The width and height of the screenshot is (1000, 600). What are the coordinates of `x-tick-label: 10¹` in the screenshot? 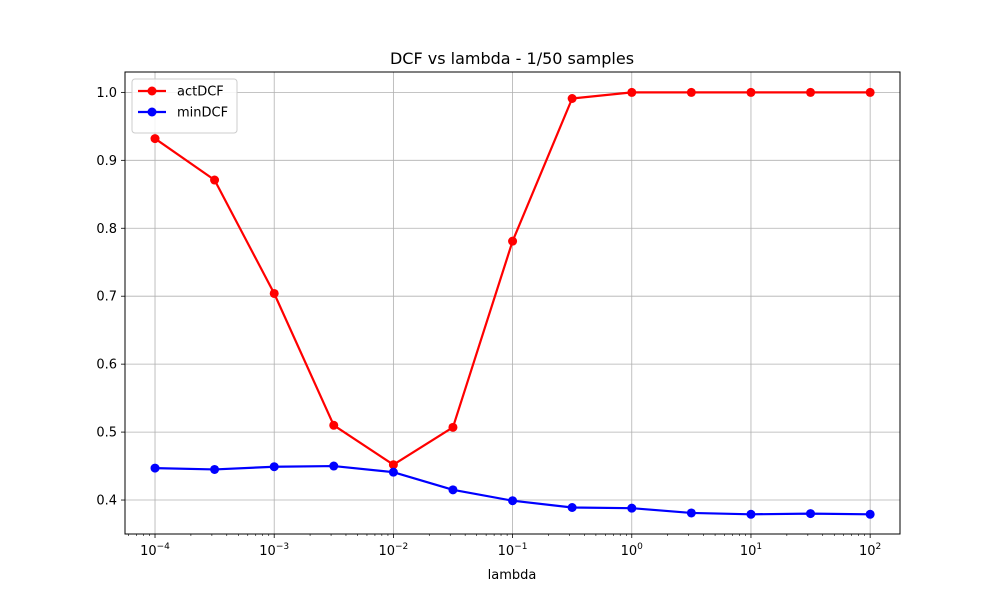 It's located at (751, 550).